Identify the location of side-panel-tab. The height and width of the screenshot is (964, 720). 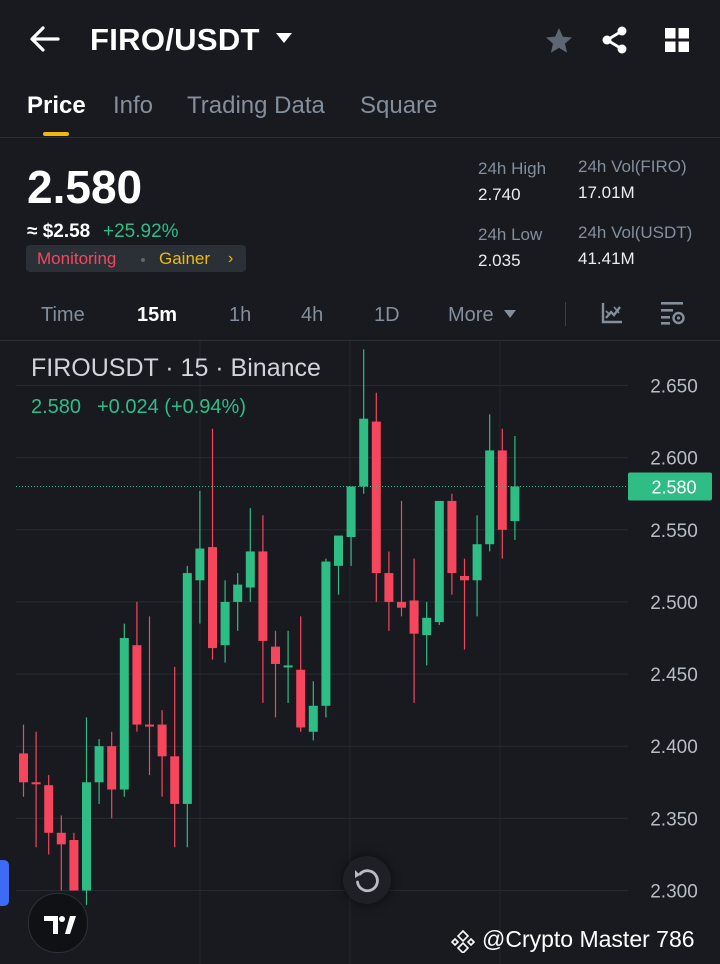
(4, 883).